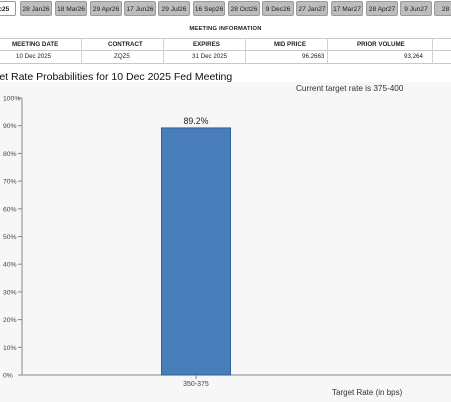  What do you see at coordinates (225, 38) in the screenshot?
I see `table-top-border` at bounding box center [225, 38].